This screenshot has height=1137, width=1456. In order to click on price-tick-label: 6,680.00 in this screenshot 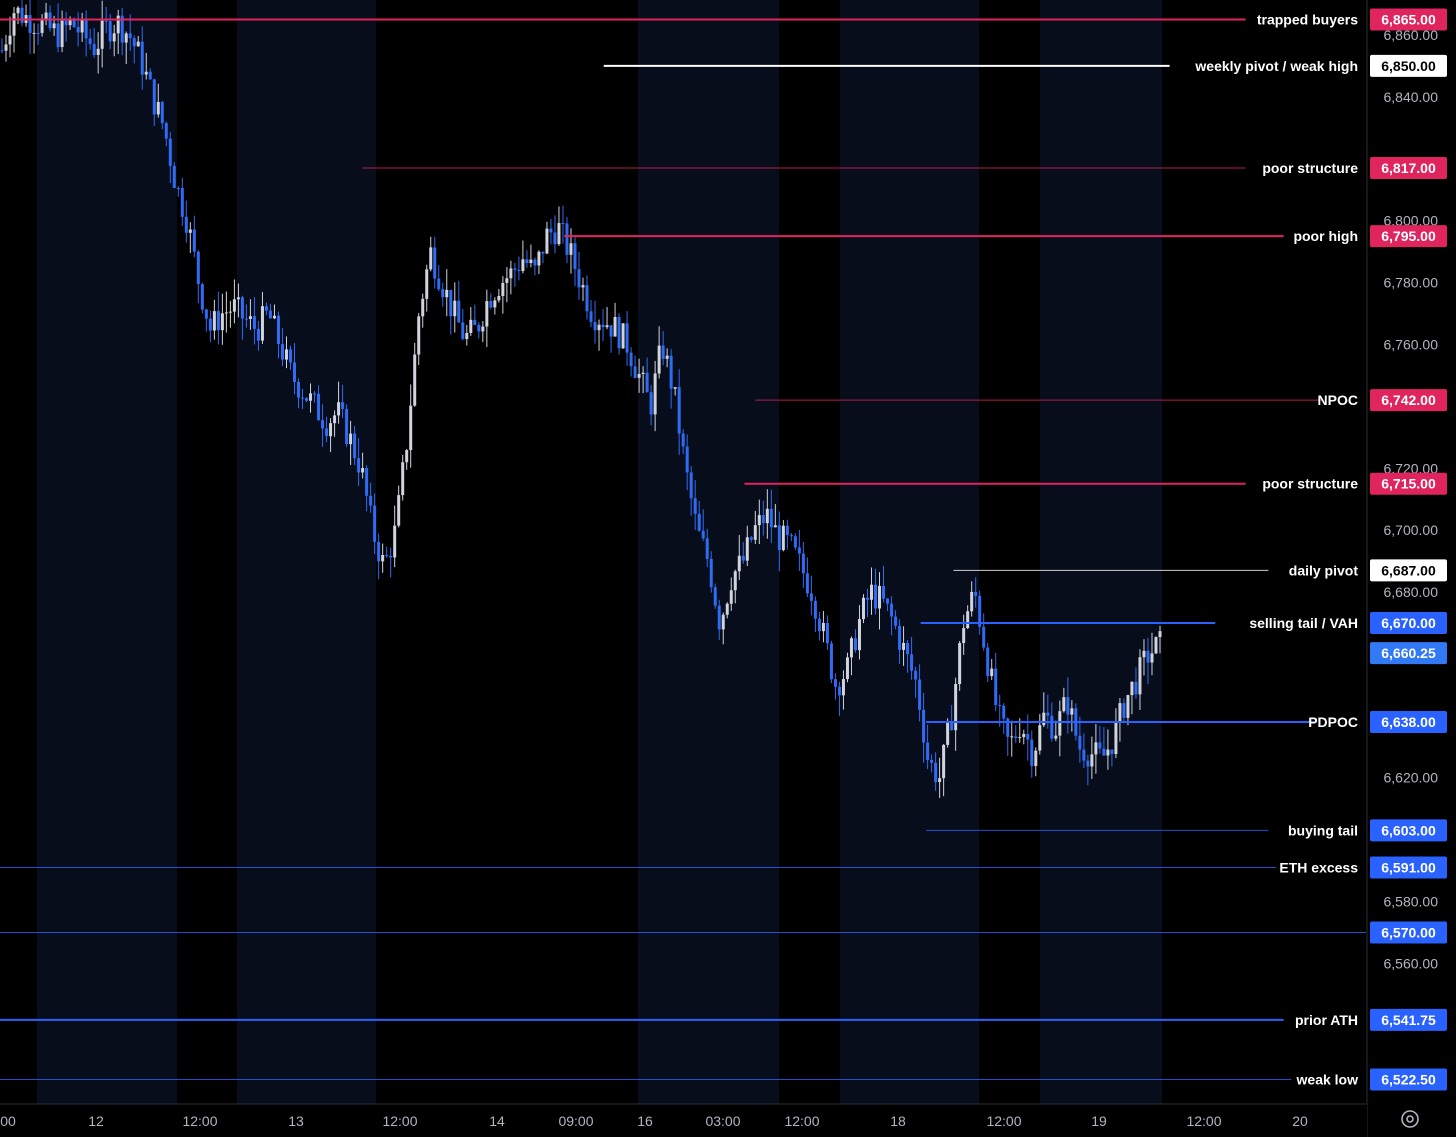, I will do `click(1411, 592)`.